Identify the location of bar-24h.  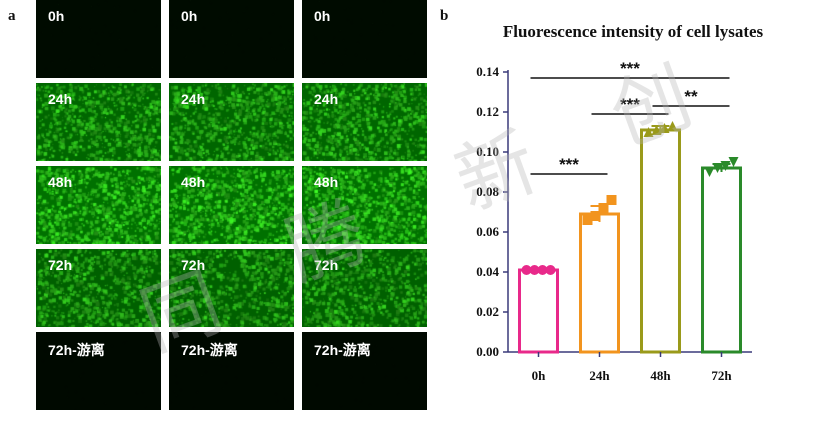
(599, 283).